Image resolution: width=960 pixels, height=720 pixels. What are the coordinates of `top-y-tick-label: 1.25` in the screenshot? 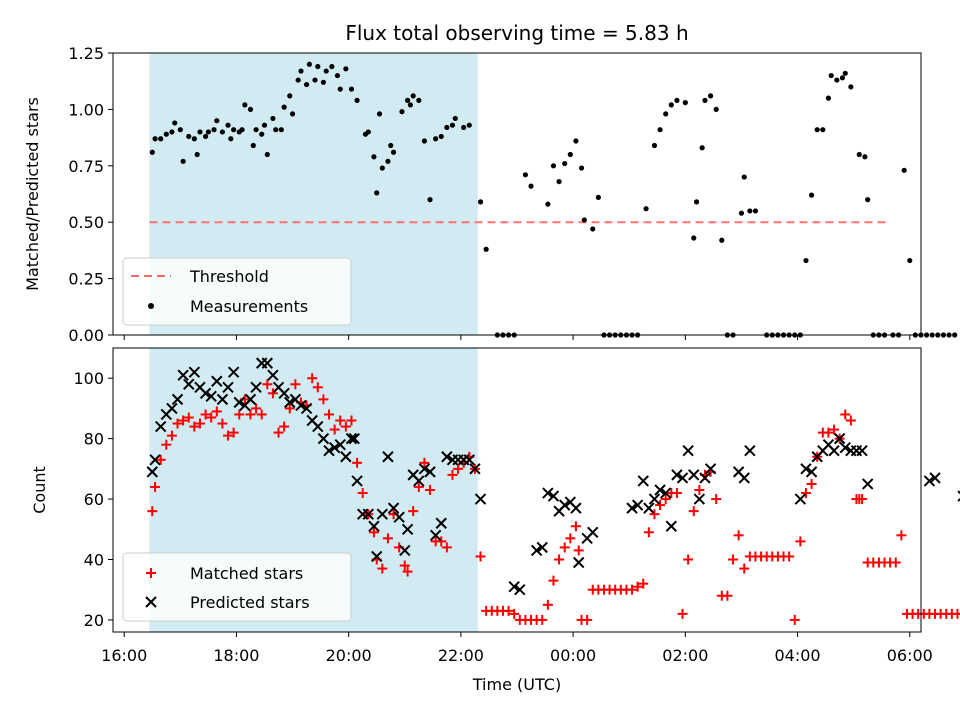 It's located at (86, 53).